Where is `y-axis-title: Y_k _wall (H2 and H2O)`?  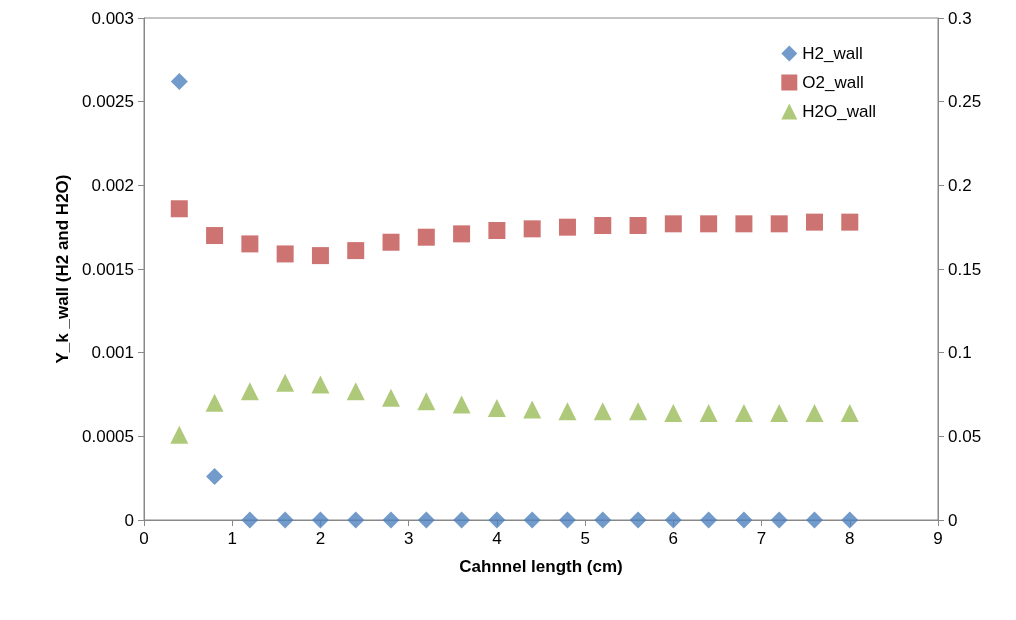
y-axis-title: Y_k _wall (H2 and H2O) is located at coordinates (63, 269).